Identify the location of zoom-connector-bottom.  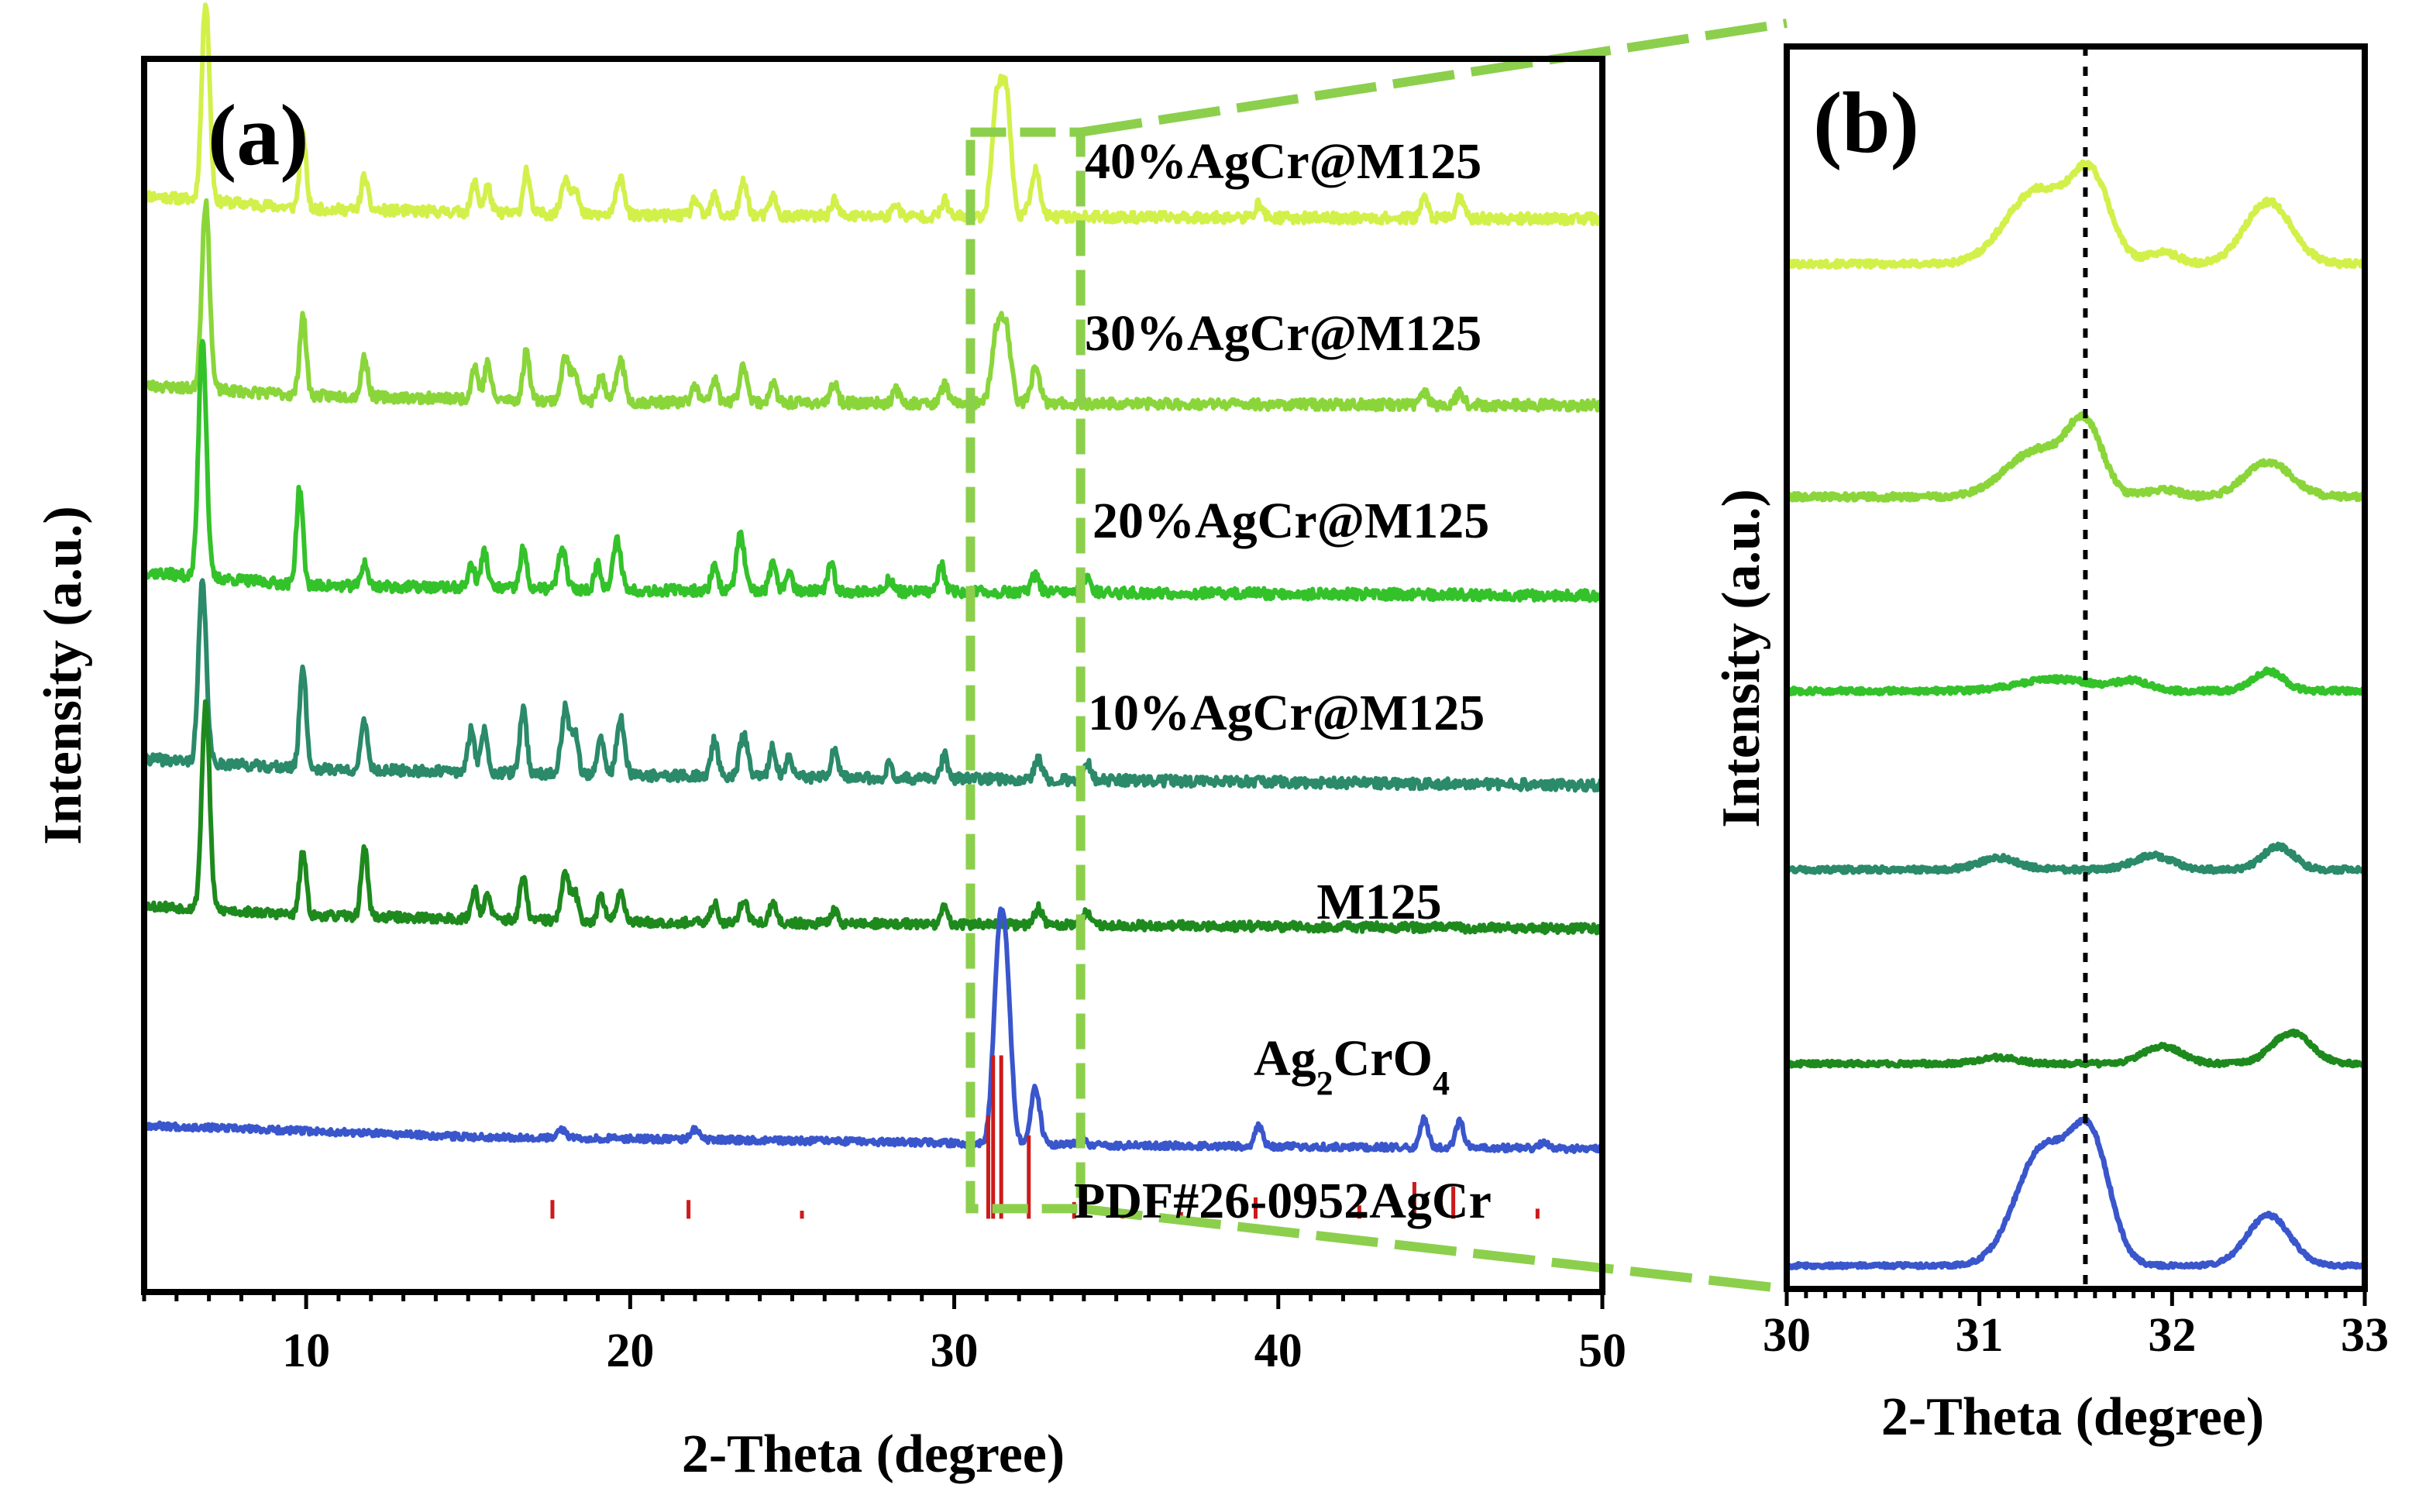
(1433, 1249).